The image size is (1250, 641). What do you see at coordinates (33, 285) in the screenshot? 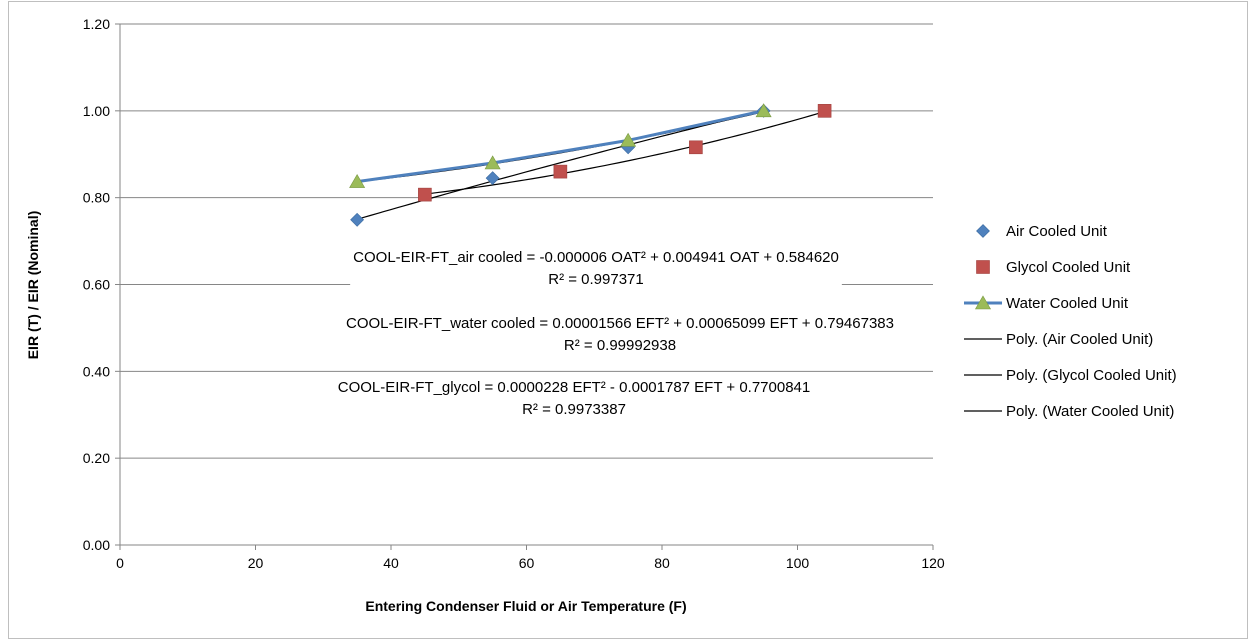
I see `y-axis-title: EIR (T) / EIR (Nominal)` at bounding box center [33, 285].